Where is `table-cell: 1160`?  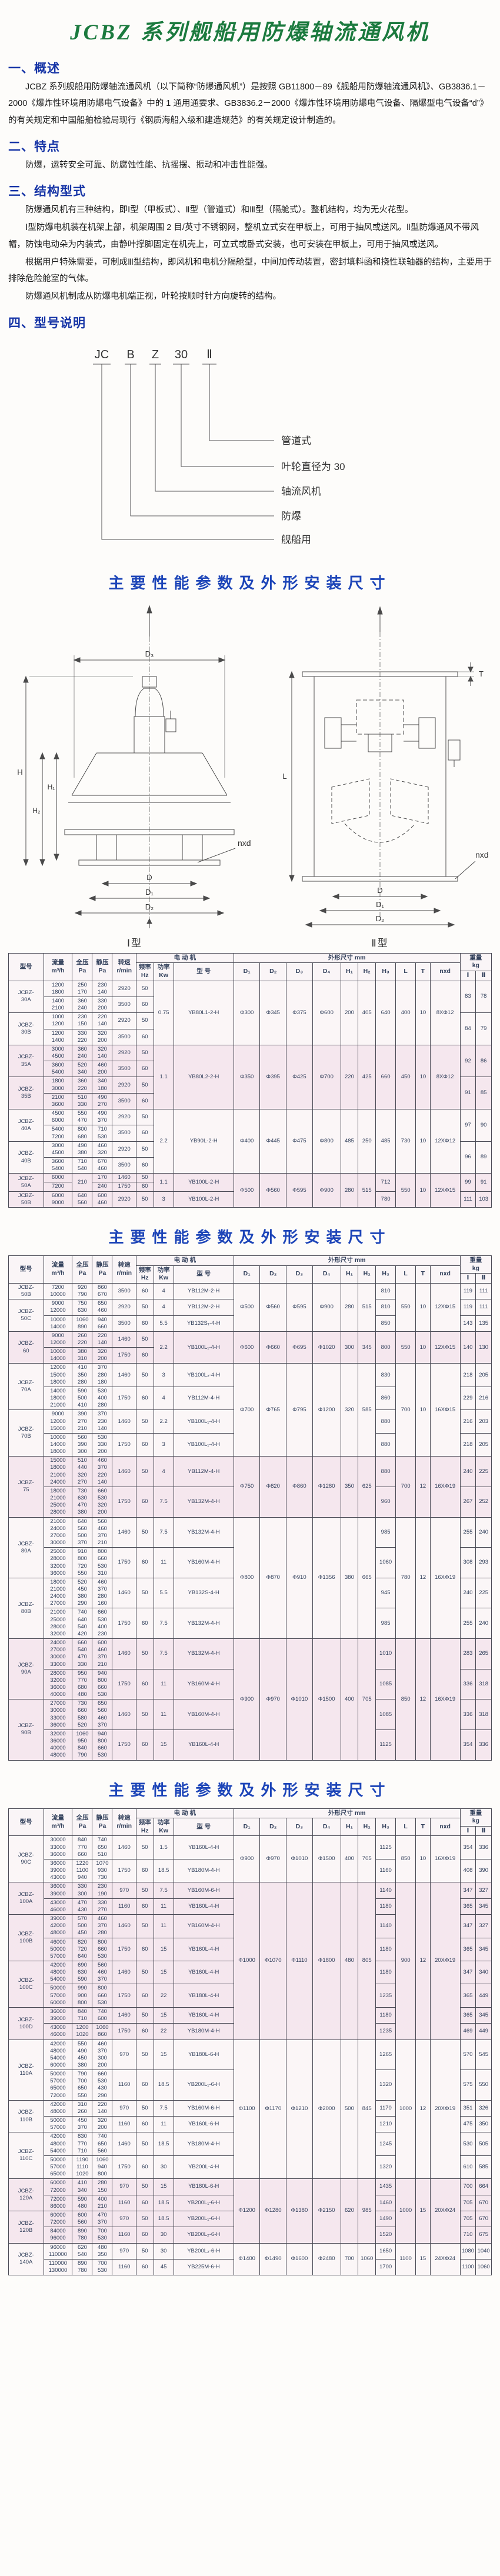
table-cell: 1160 is located at coordinates (124, 2235).